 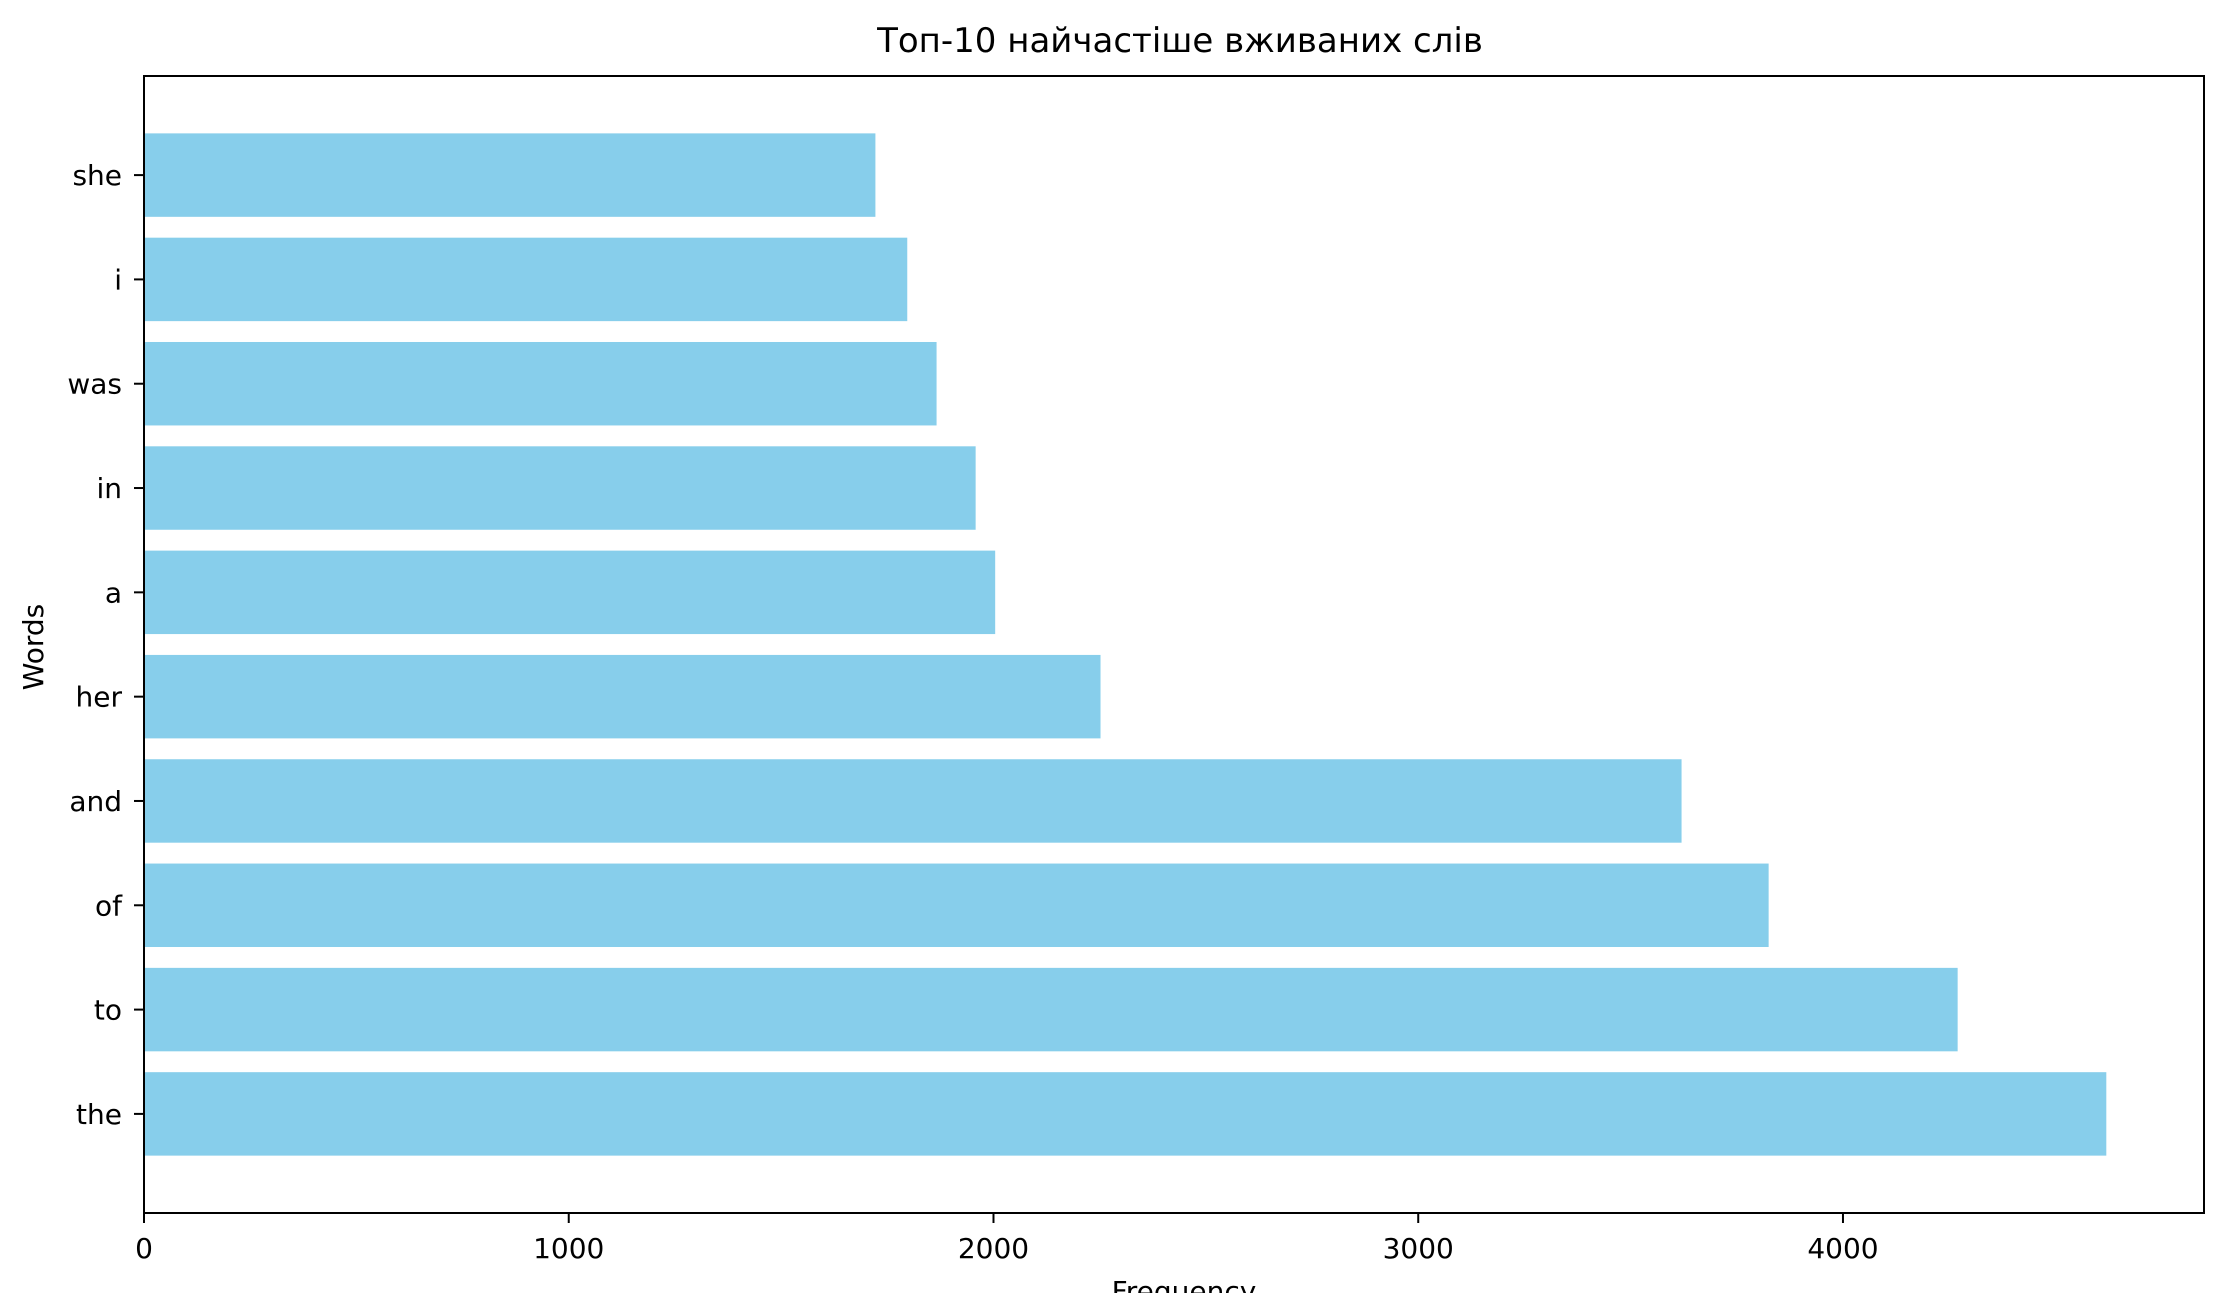 I want to click on y-tick-label: i, so click(x=118, y=279).